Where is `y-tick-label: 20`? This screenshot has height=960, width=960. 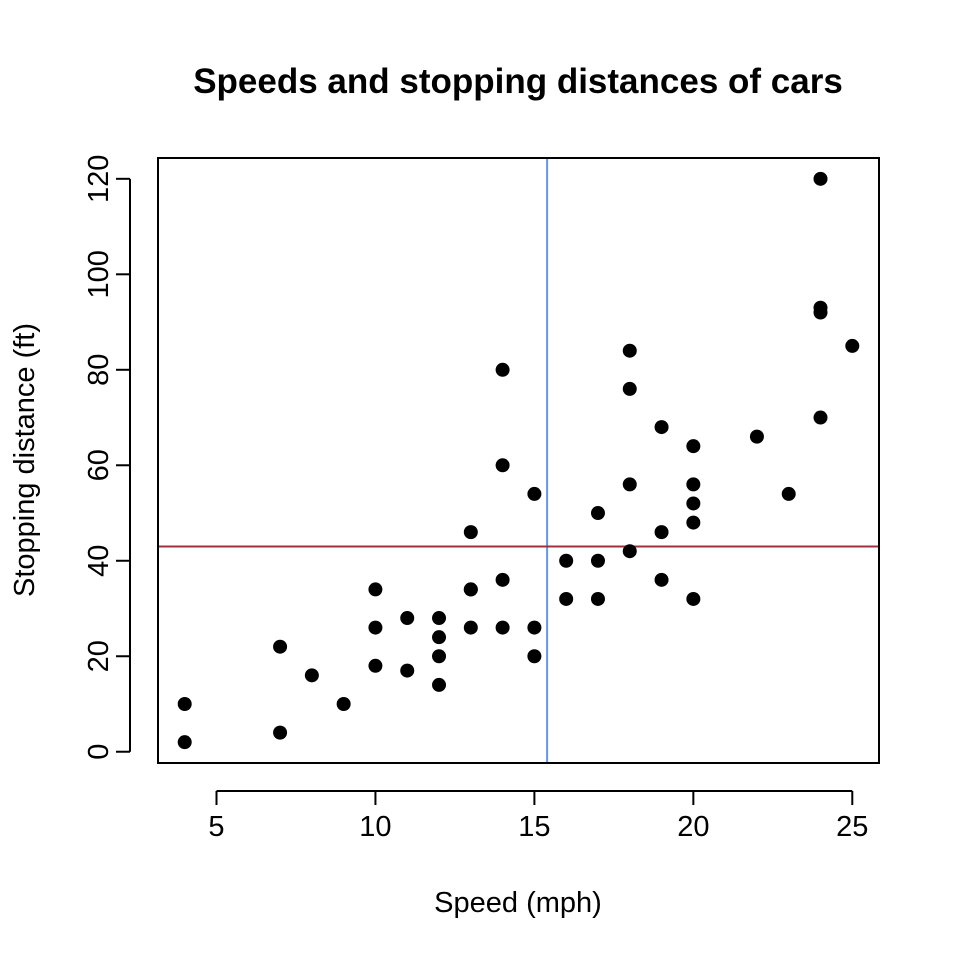 y-tick-label: 20 is located at coordinates (99, 656).